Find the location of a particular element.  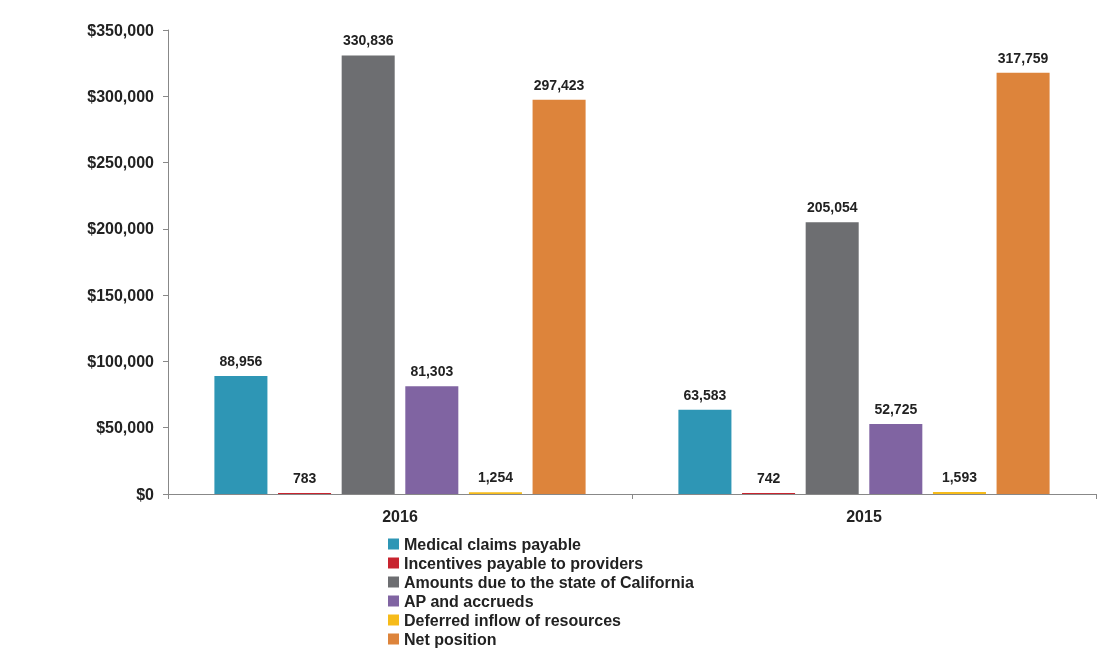

y-tick-label: $100,000 is located at coordinates (121, 361).